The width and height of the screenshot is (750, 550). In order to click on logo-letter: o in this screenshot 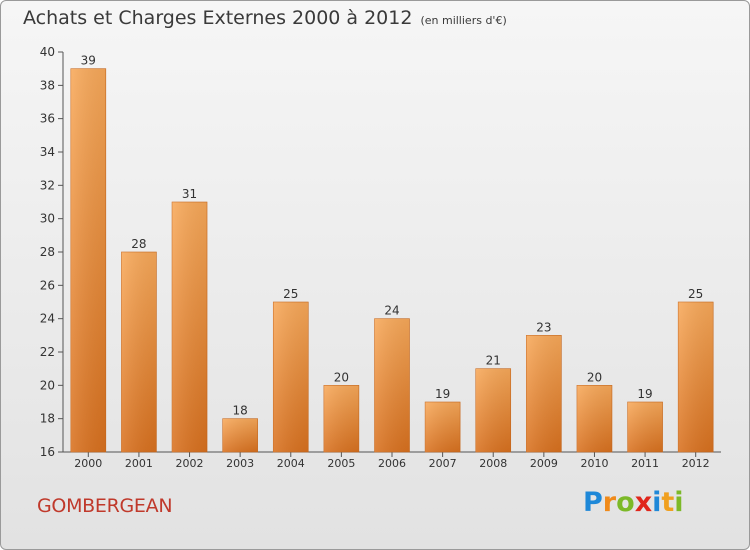, I will do `click(625, 502)`.